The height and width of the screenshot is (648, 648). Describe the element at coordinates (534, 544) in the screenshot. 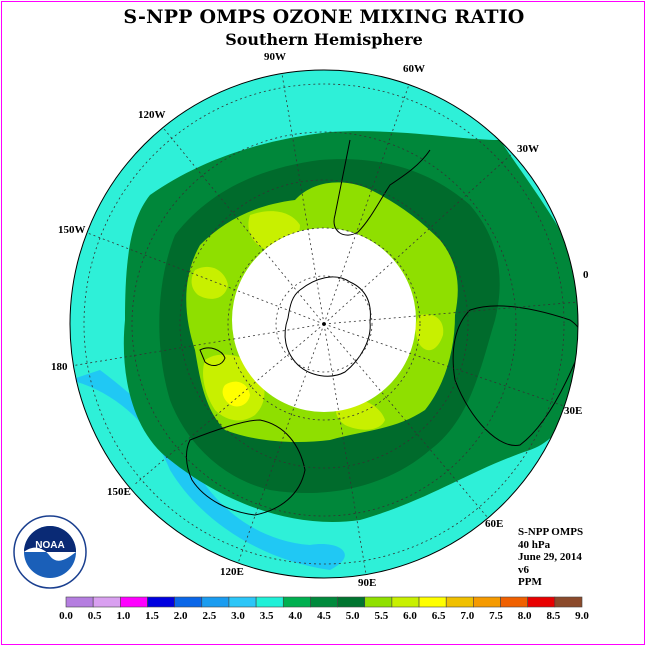

I see `pressure-level: 40 hPa` at that location.